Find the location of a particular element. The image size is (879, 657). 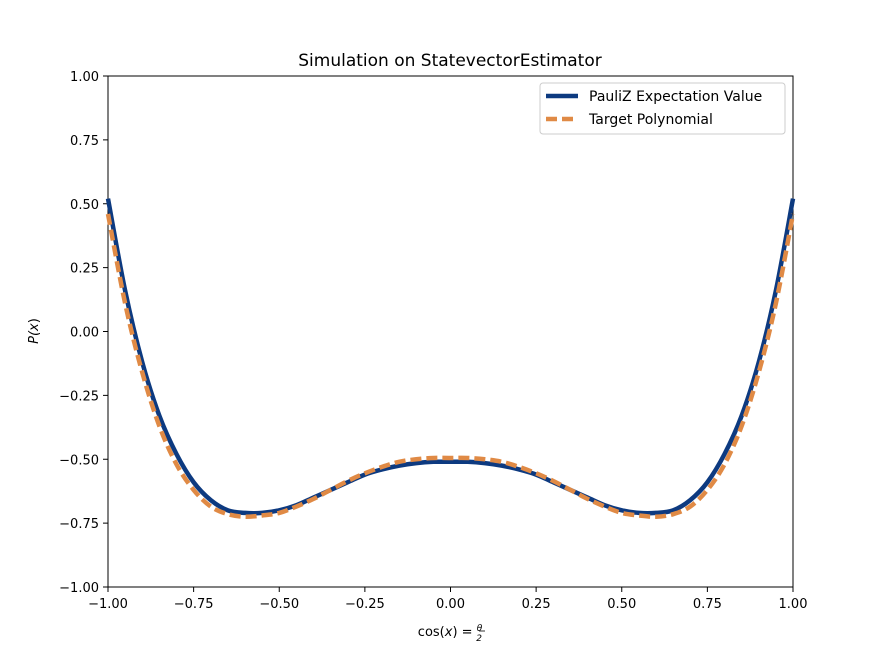

y-tick-label: 0.00 is located at coordinates (84, 333).